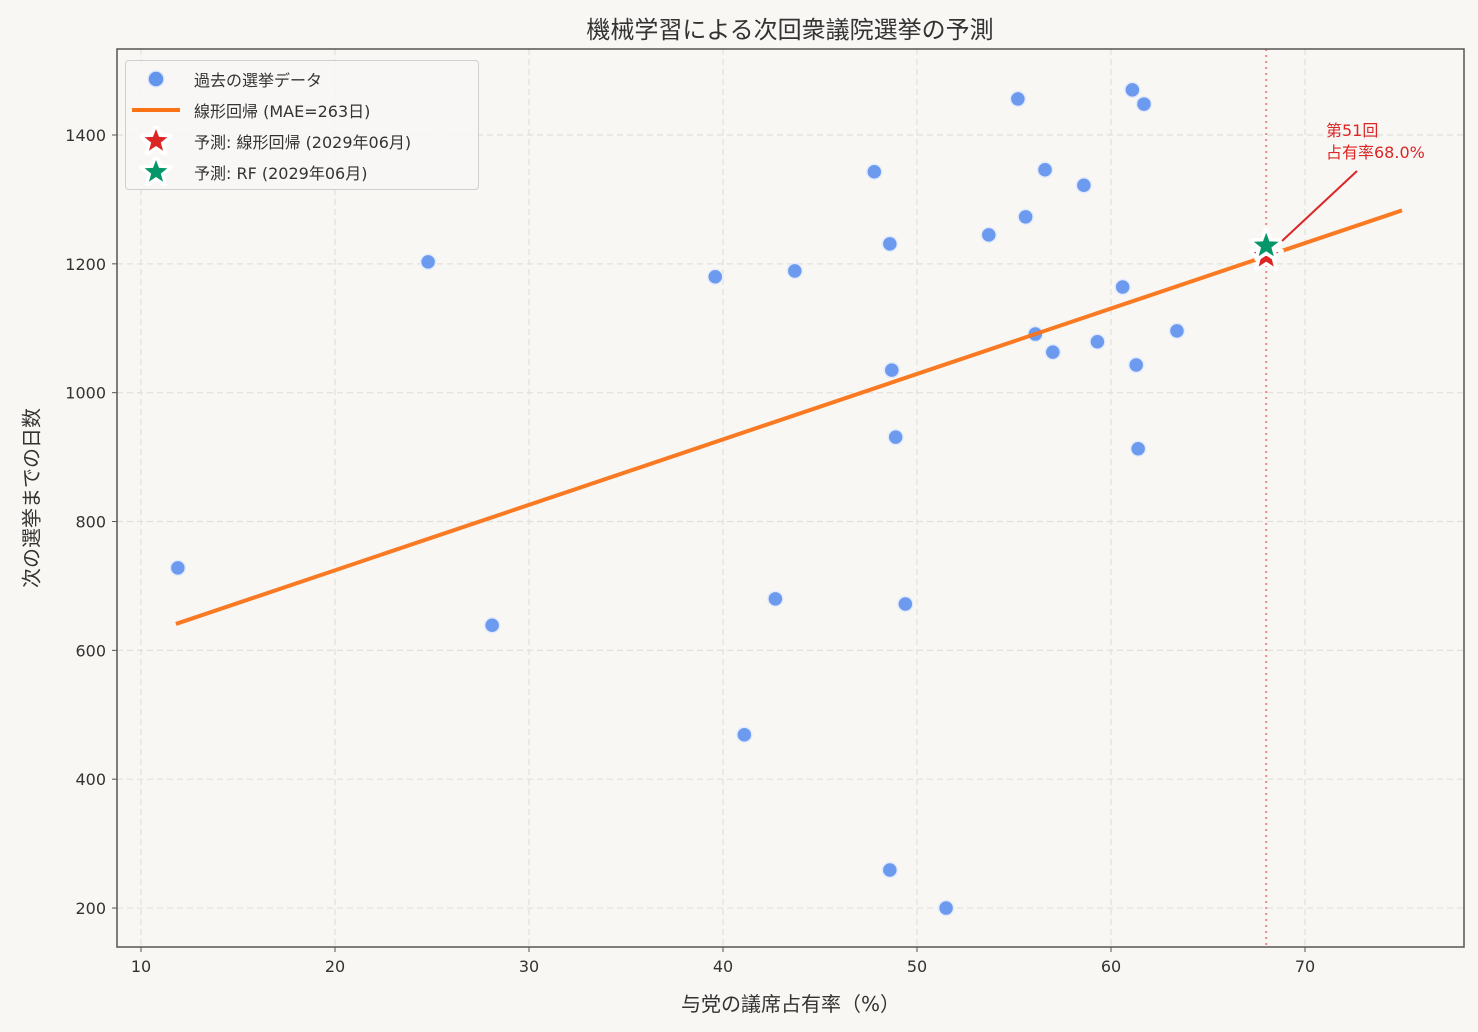 Image resolution: width=1478 pixels, height=1032 pixels. I want to click on star-green-icon, so click(156, 170).